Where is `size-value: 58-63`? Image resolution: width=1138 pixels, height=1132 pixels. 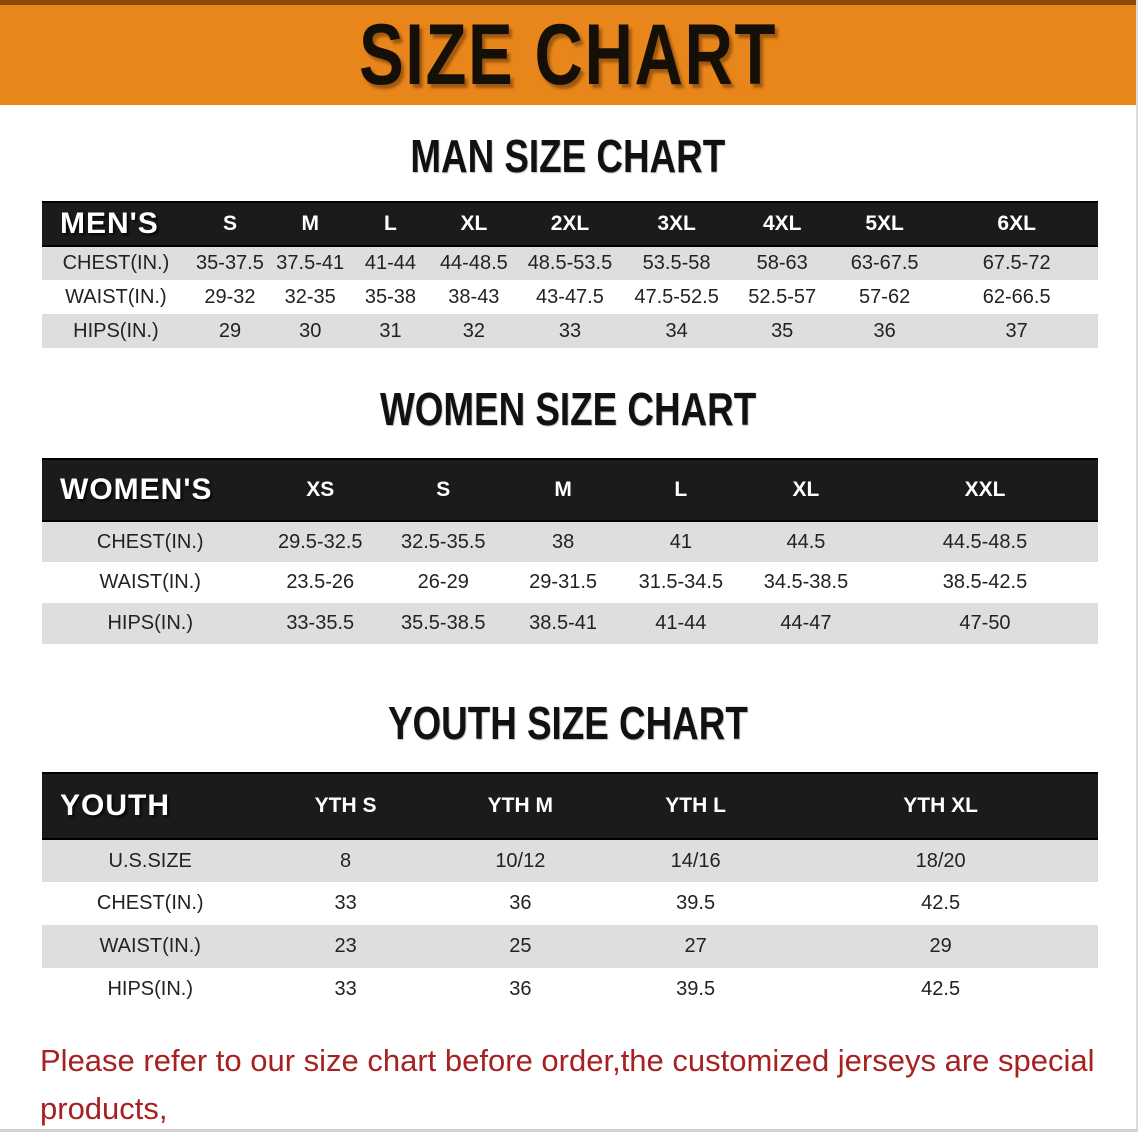 size-value: 58-63 is located at coordinates (782, 263).